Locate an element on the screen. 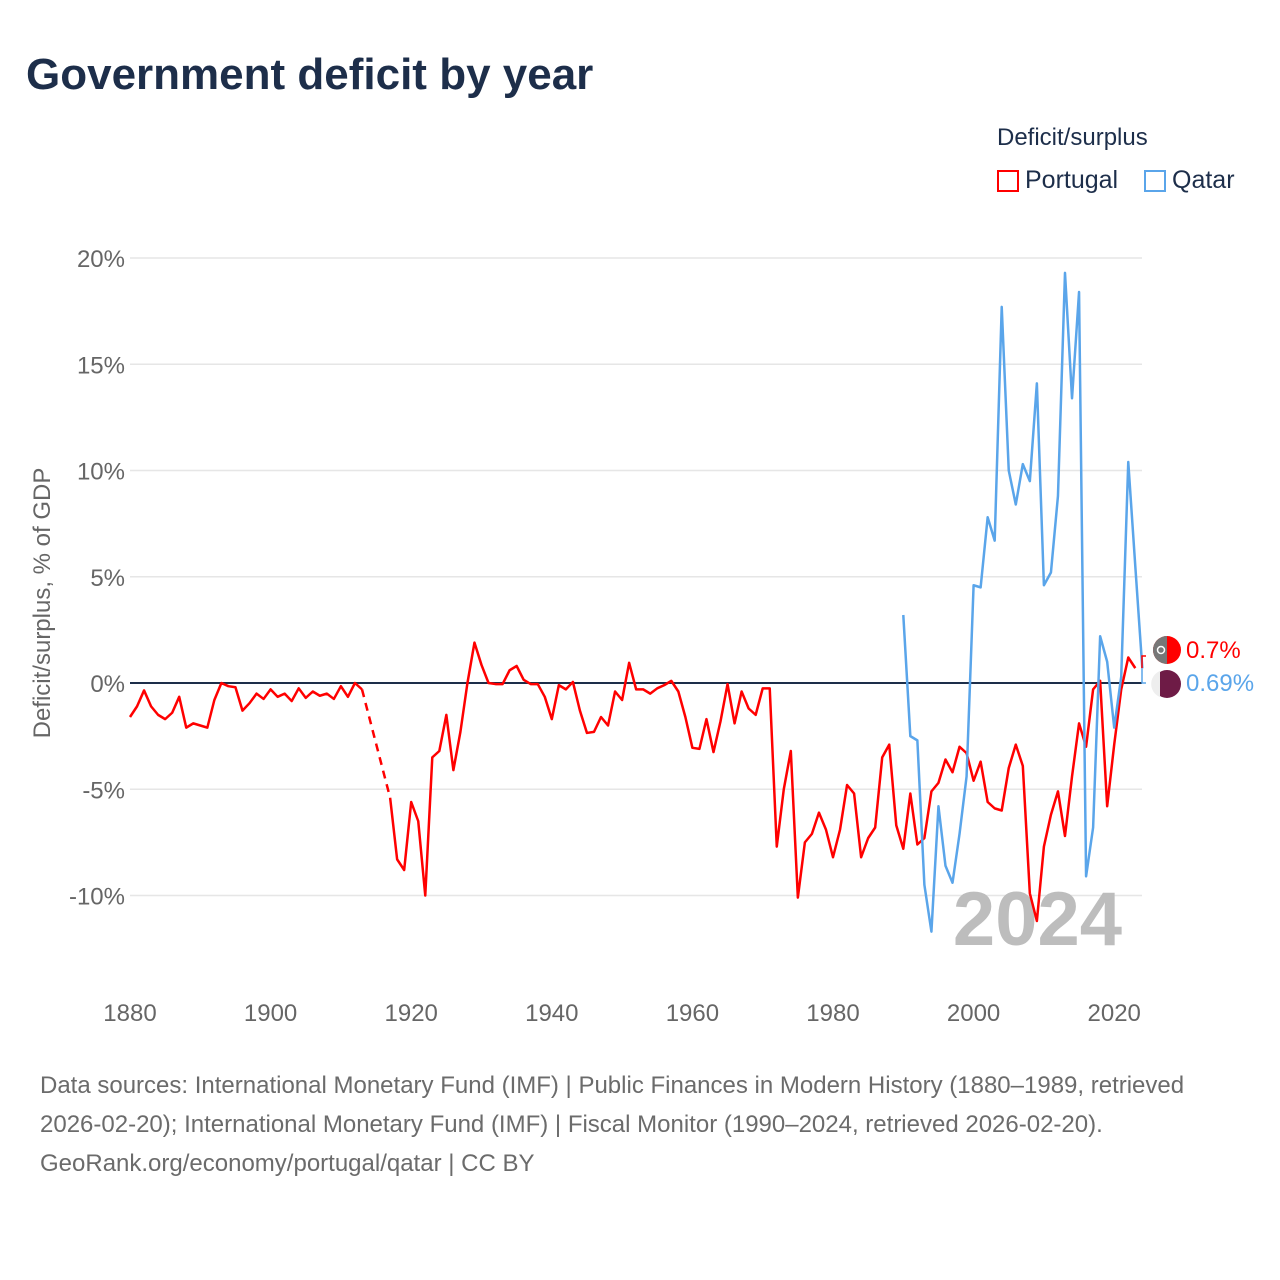 This screenshot has width=1280, height=1280. portugal-flag-green is located at coordinates (1160, 650).